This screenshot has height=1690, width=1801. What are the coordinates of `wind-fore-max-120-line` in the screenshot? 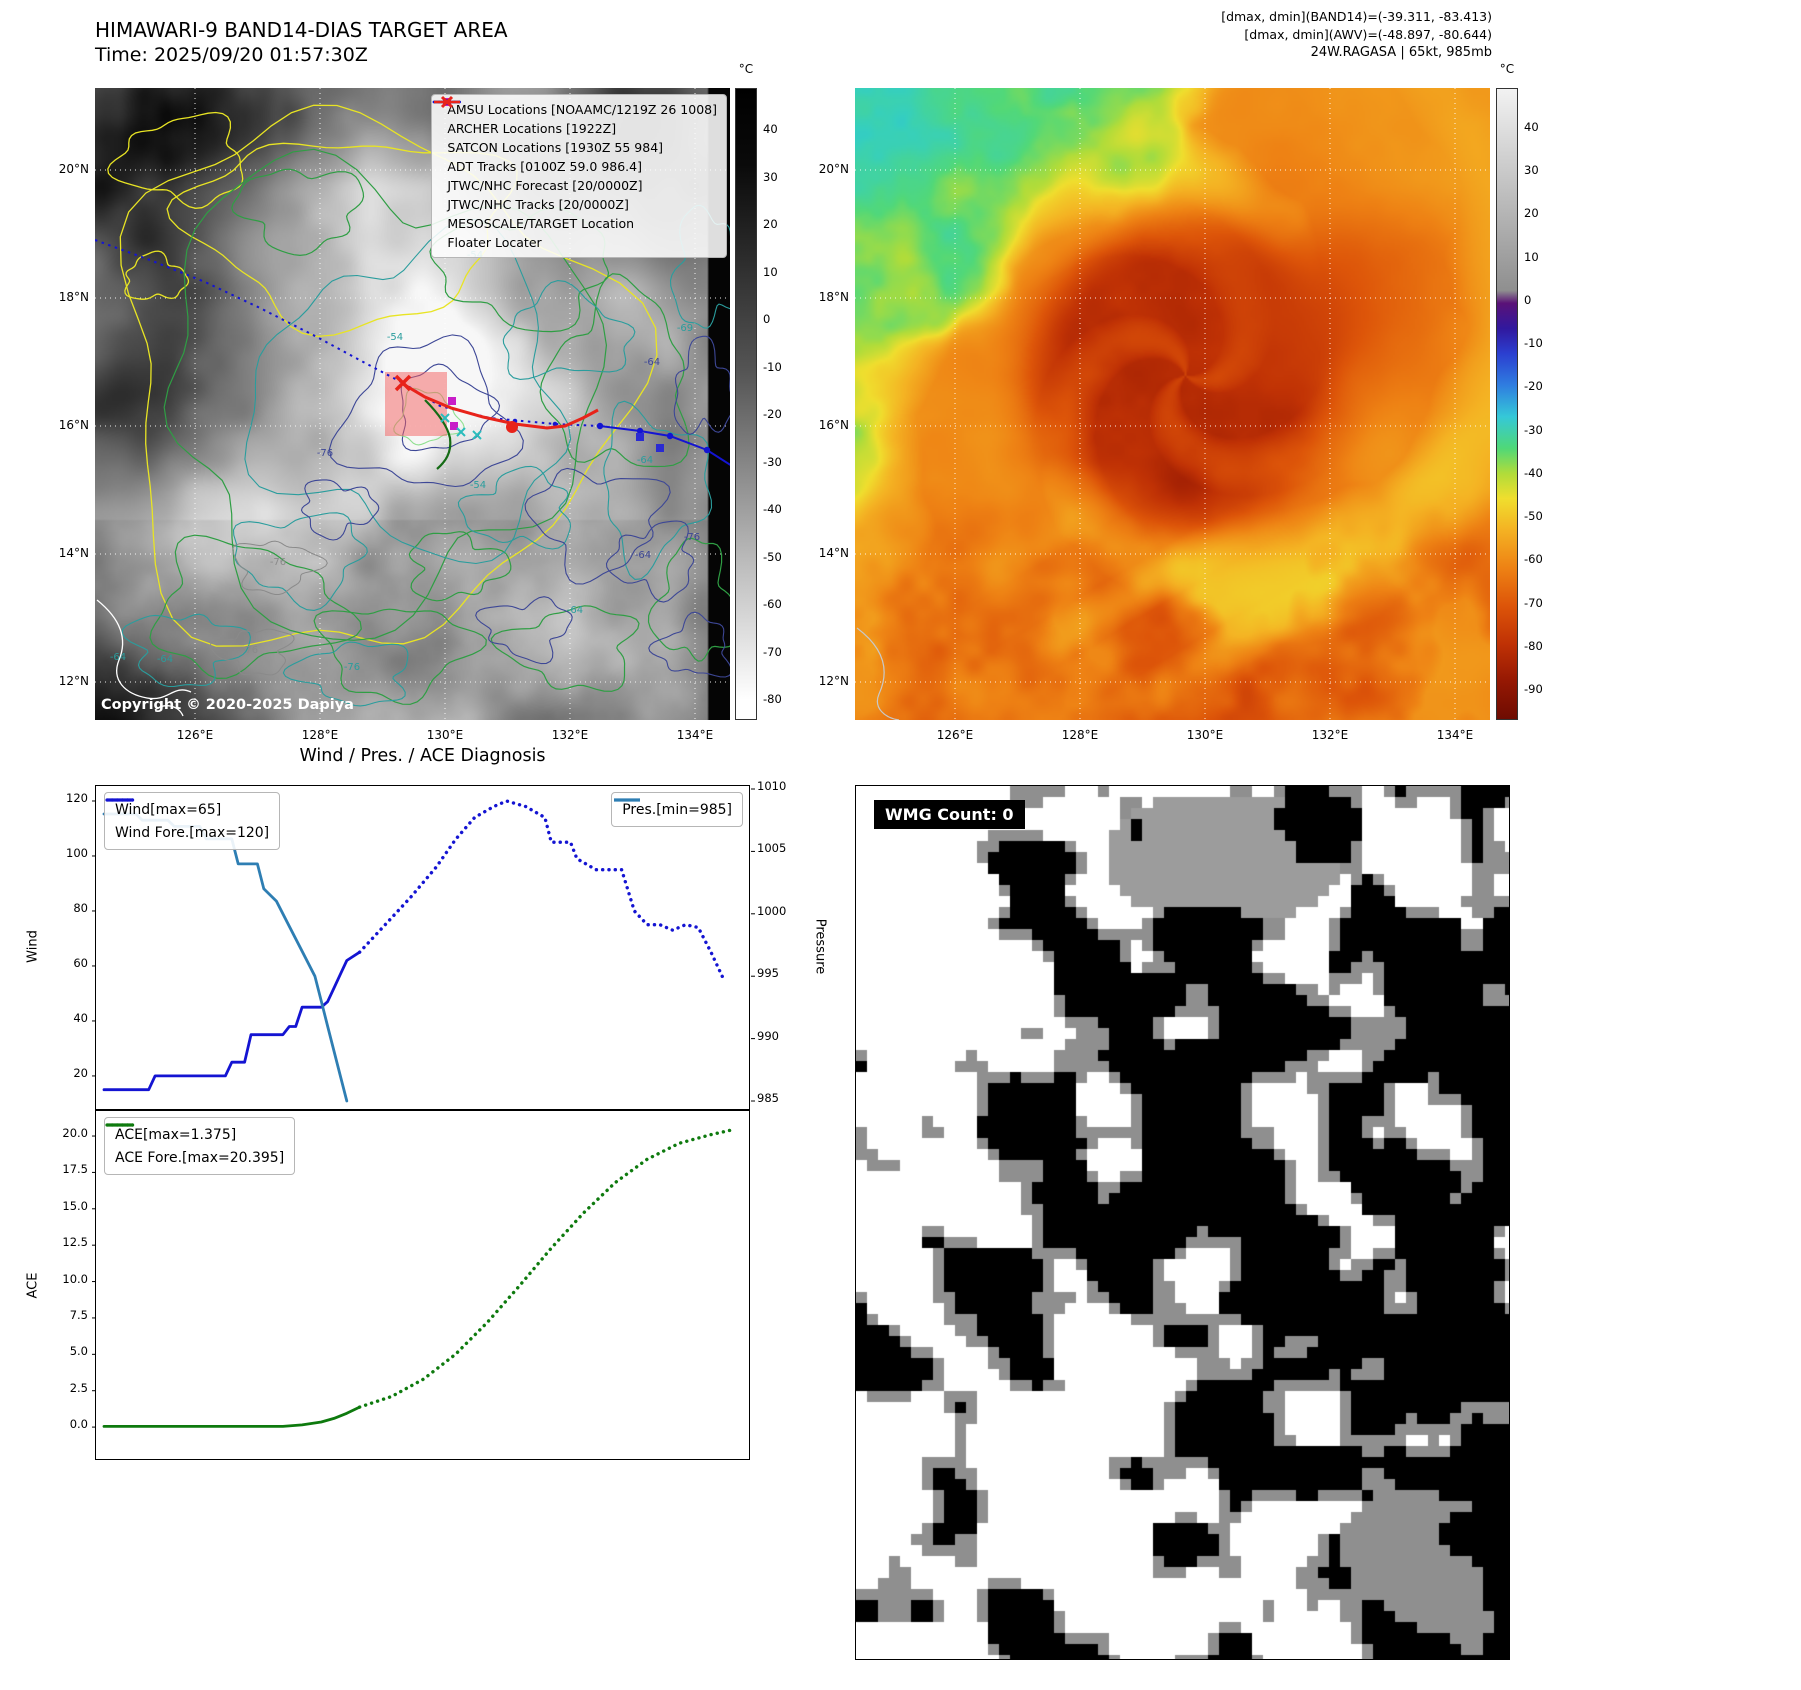 It's located at (541, 890).